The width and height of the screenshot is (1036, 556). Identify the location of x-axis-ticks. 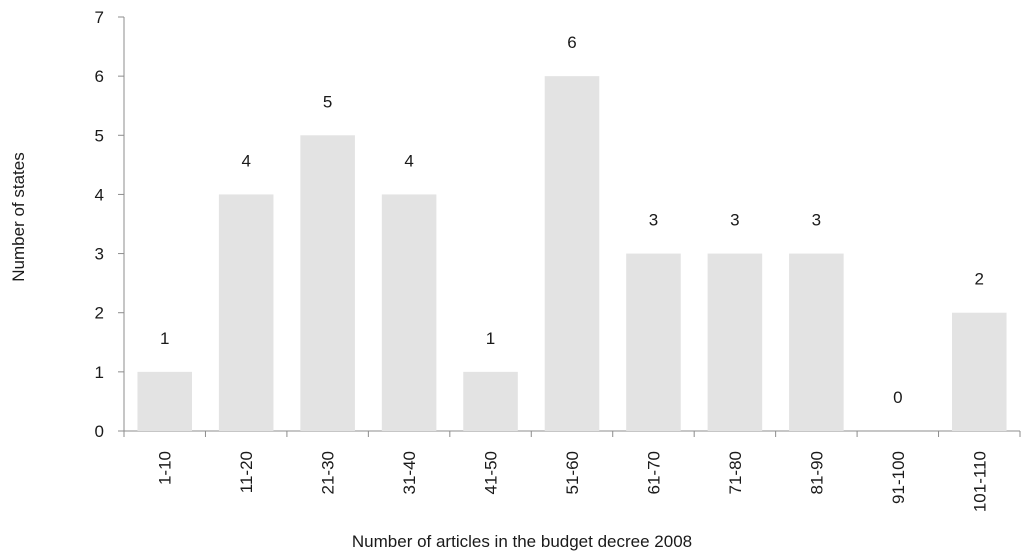
(572, 434).